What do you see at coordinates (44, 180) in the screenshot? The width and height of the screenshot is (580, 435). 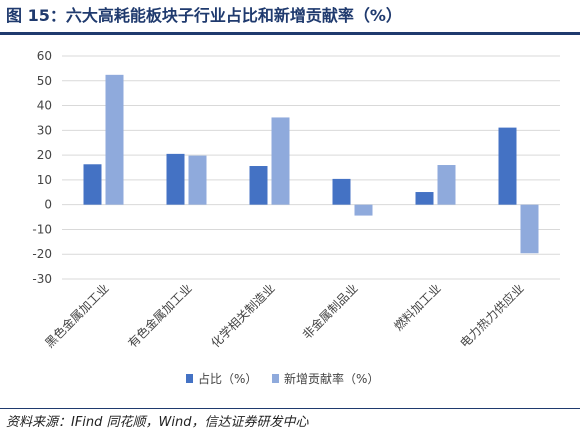 I see `y-tick-label: 10` at bounding box center [44, 180].